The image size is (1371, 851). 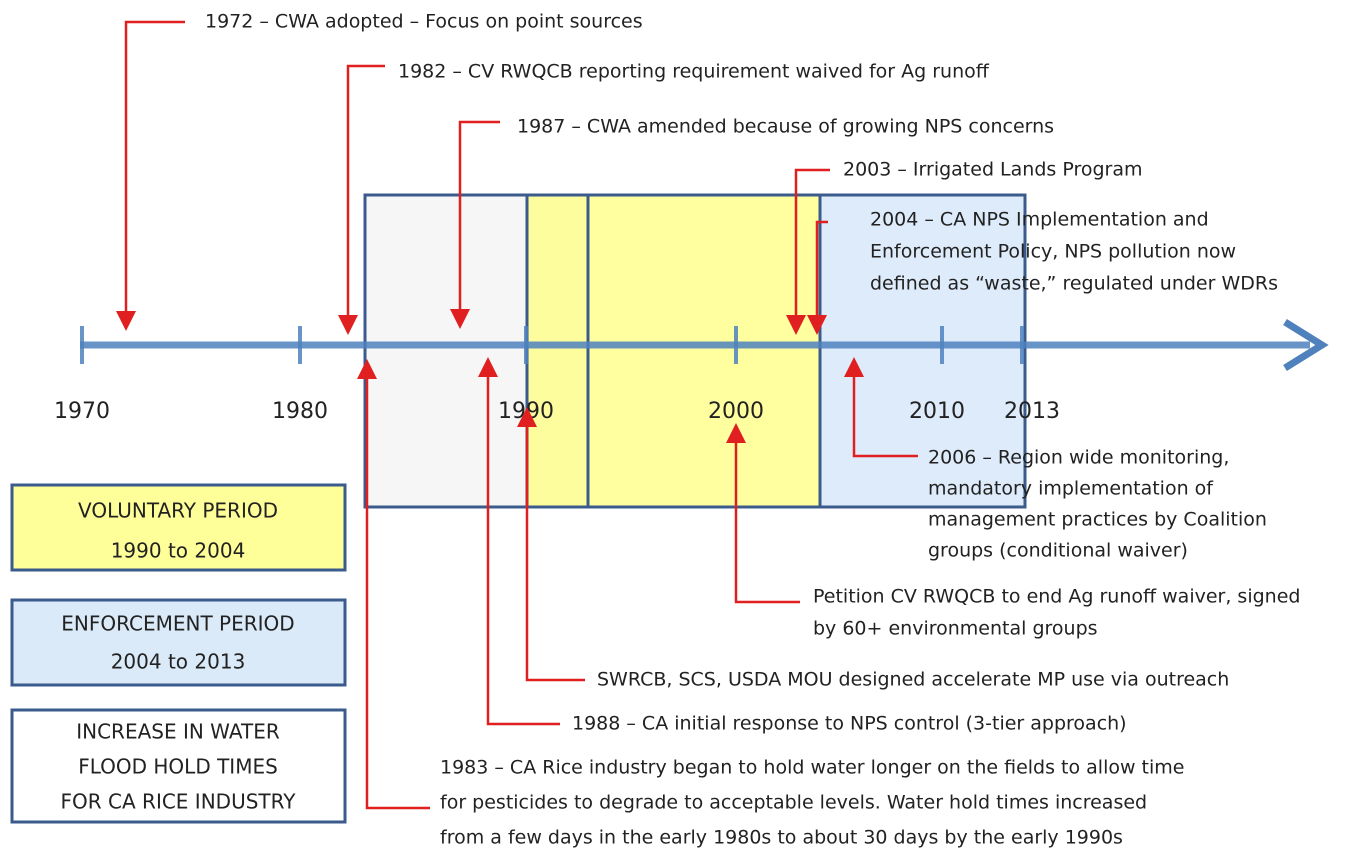 I want to click on event-text: defined as “waste,” regulated under WDRs, so click(x=1074, y=284).